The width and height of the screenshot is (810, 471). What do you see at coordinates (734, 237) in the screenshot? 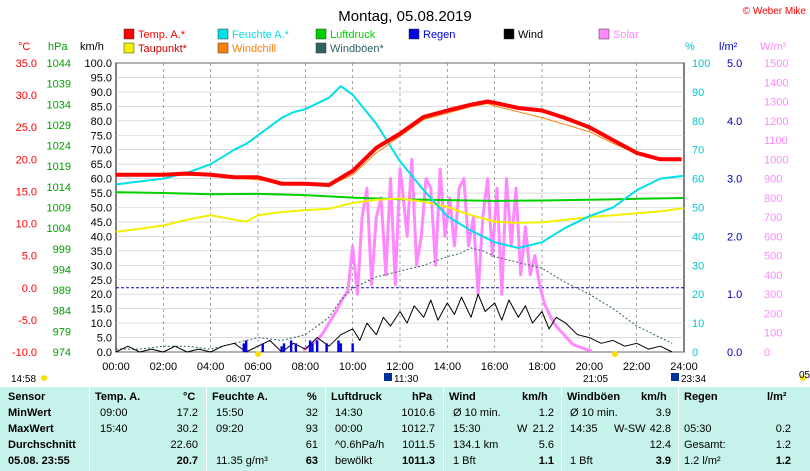
I see `rain-tick-label: 2.0` at bounding box center [734, 237].